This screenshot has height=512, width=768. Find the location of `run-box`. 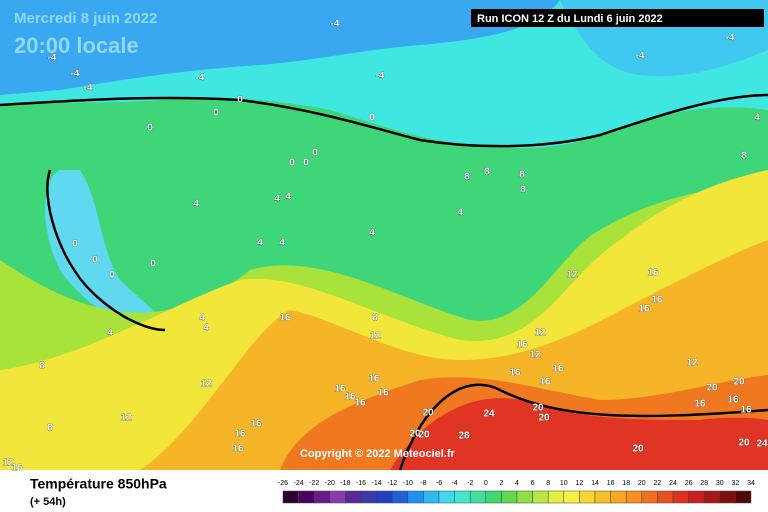

run-box is located at coordinates (617, 18).